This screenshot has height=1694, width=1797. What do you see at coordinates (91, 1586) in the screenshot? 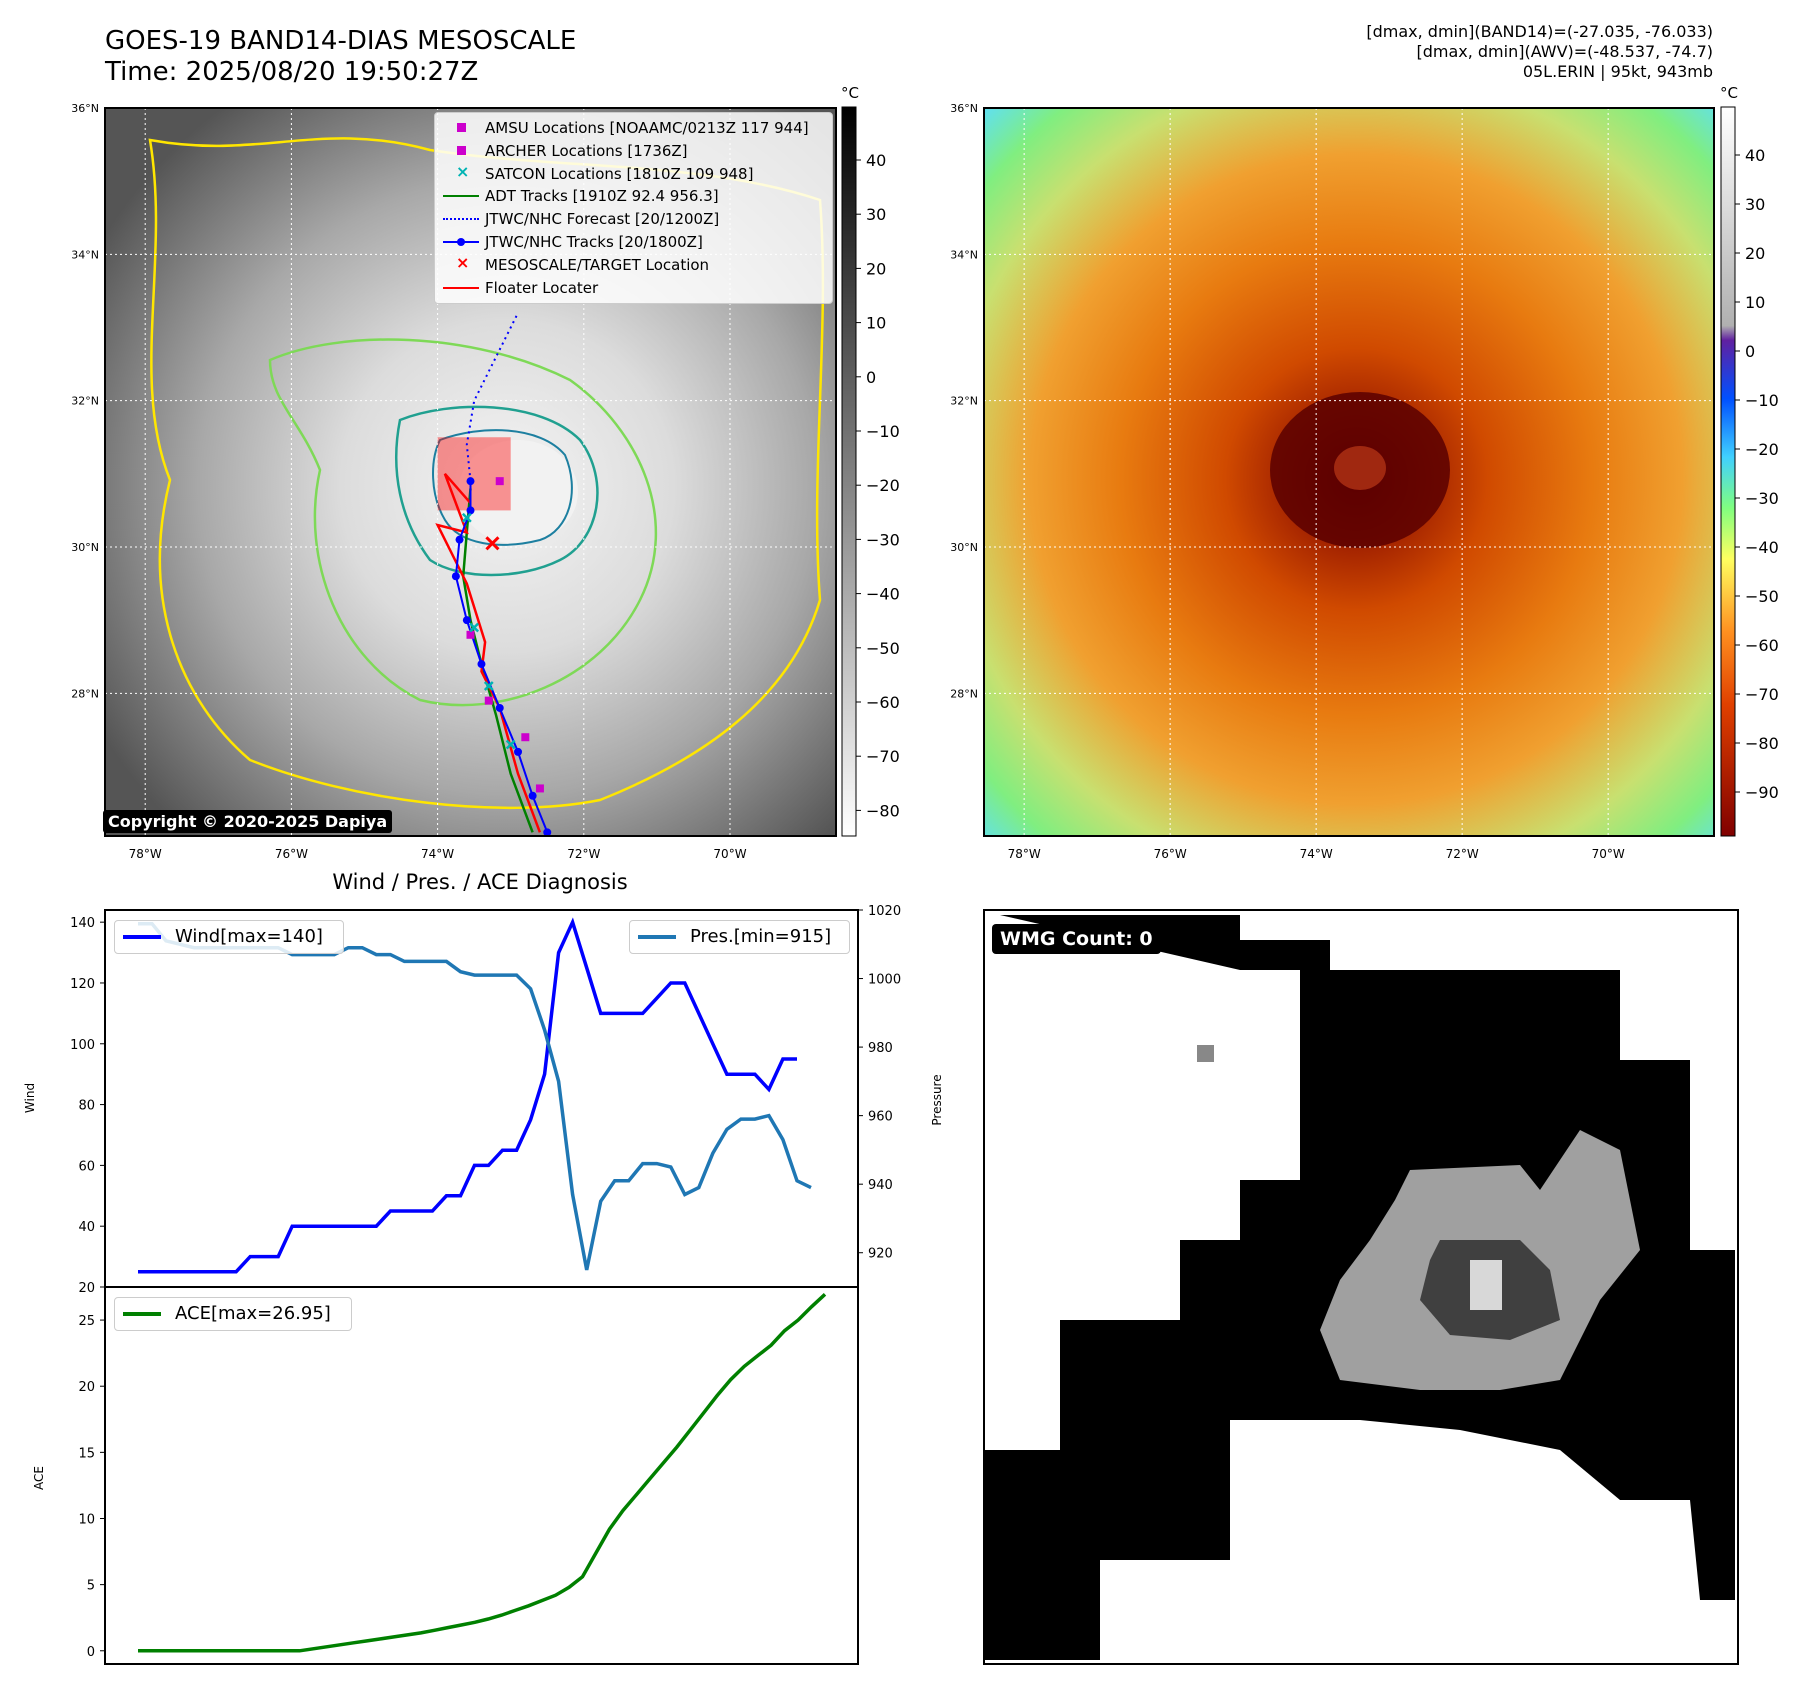
I see `ace-axis-tick-label: 5` at bounding box center [91, 1586].